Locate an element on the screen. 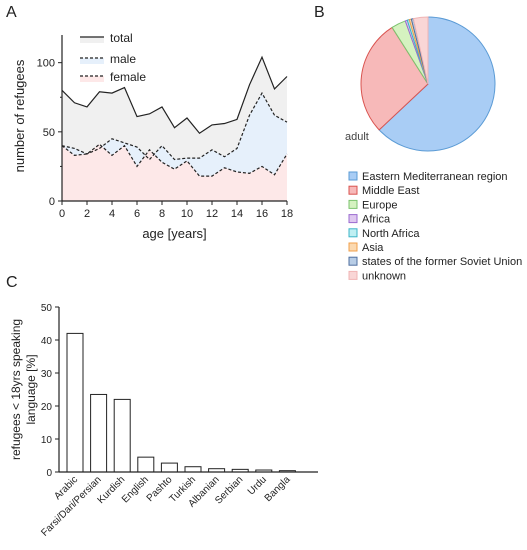  legend-swatch-female is located at coordinates (92, 79).